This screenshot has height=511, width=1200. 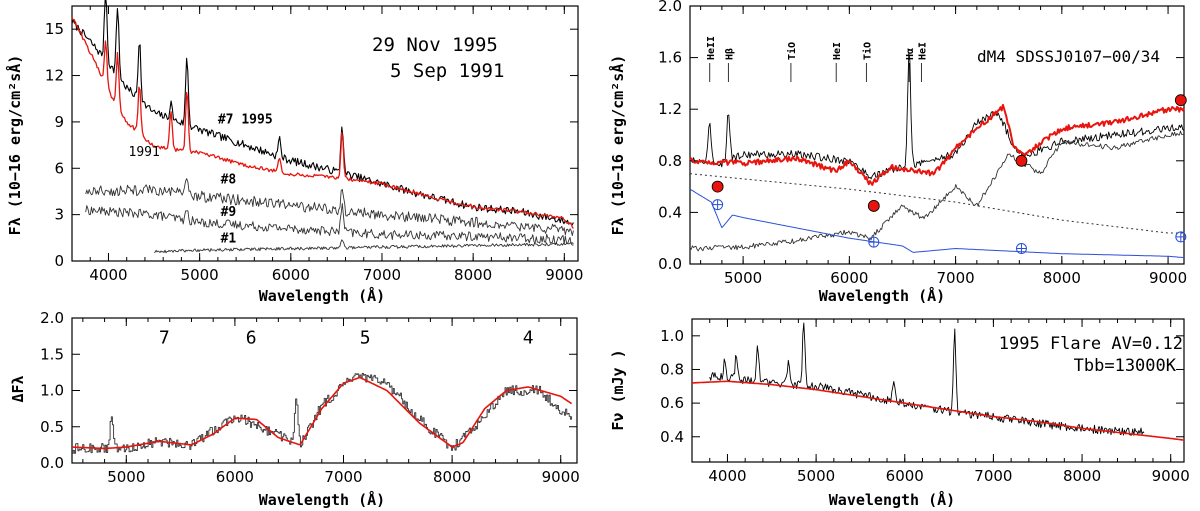 What do you see at coordinates (672, 403) in the screenshot?
I see `y-tick-label: 0.6` at bounding box center [672, 403].